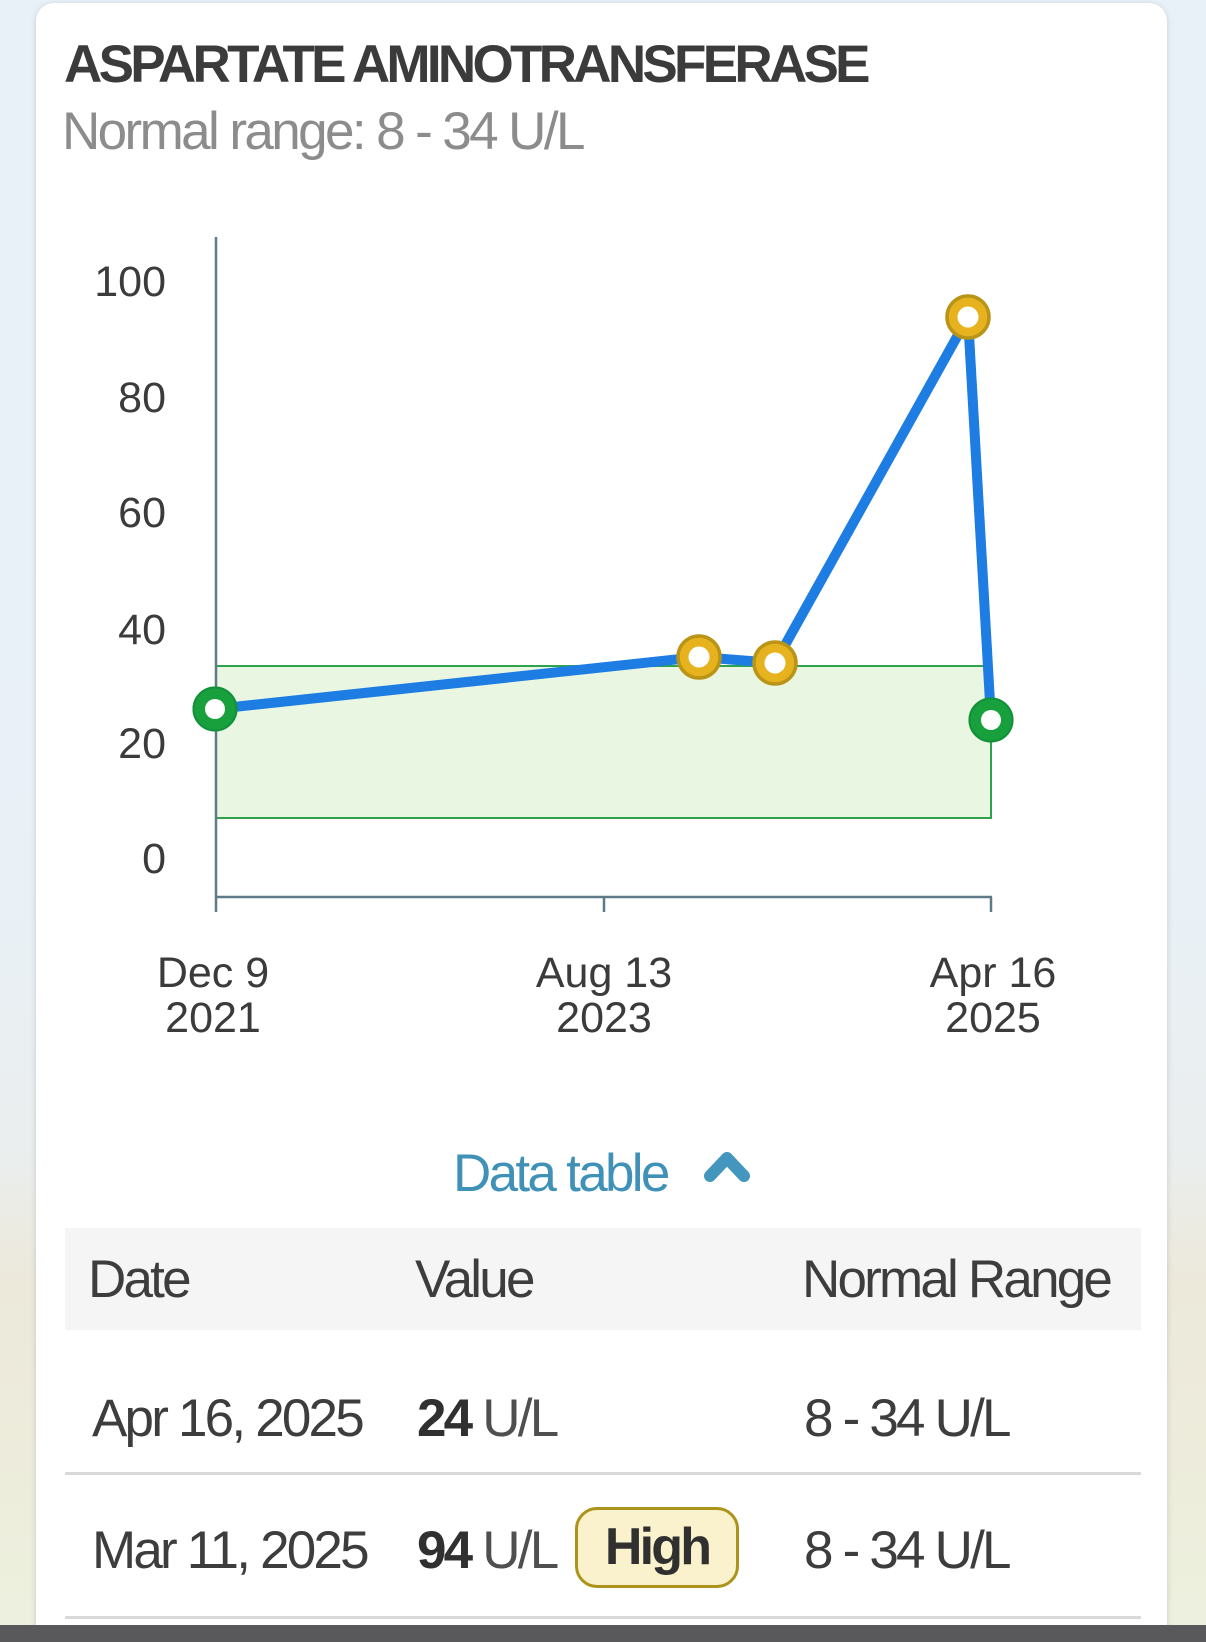  Describe the element at coordinates (130, 282) in the screenshot. I see `svg-text: 100` at that location.